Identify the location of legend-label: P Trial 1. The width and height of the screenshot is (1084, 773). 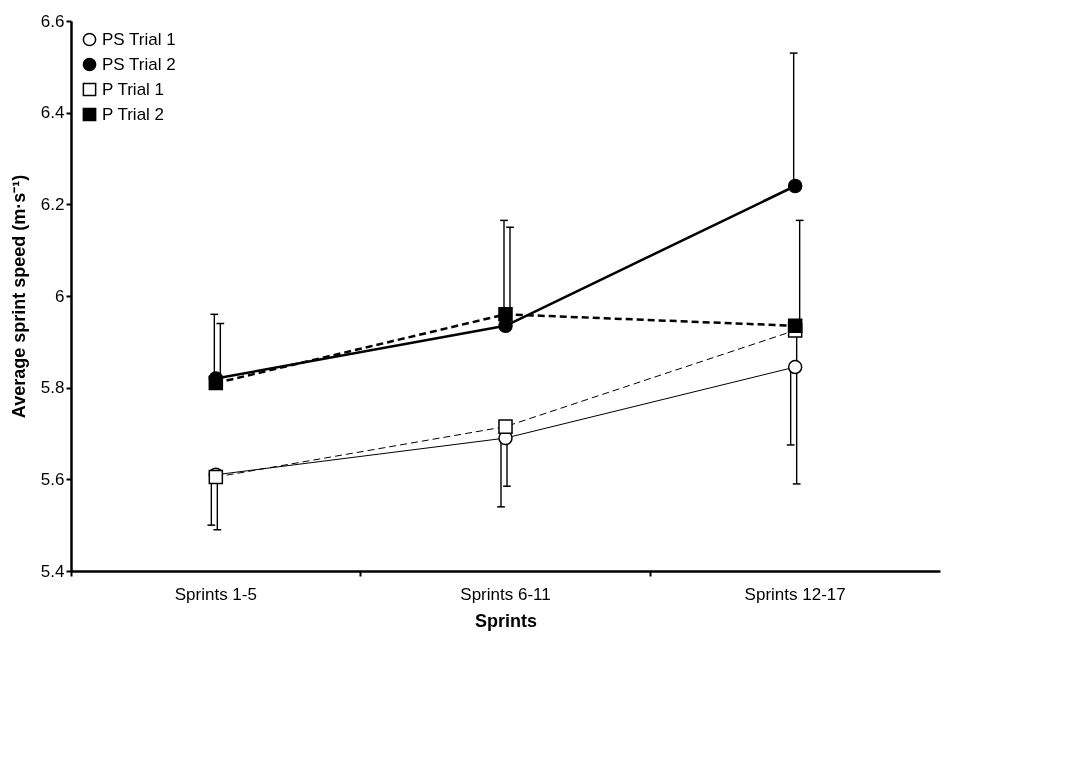
(133, 89).